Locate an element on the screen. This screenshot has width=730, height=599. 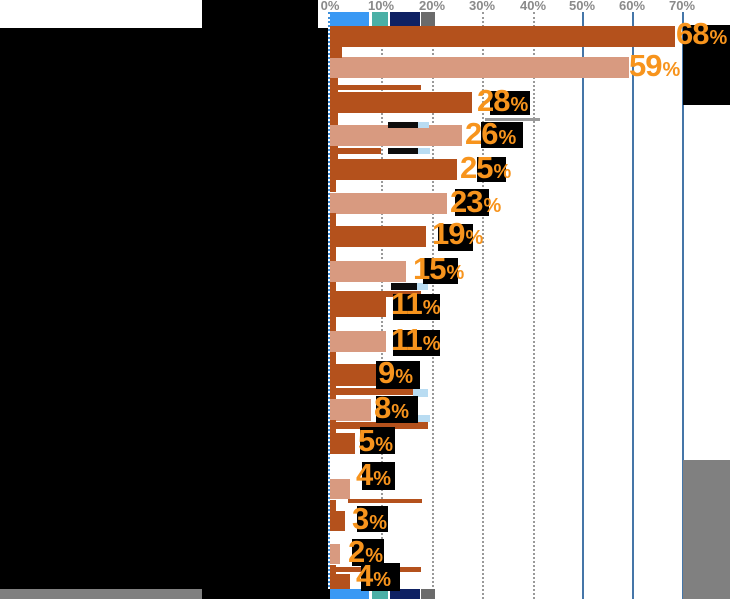
bar-3%-row15 is located at coordinates (337, 521).